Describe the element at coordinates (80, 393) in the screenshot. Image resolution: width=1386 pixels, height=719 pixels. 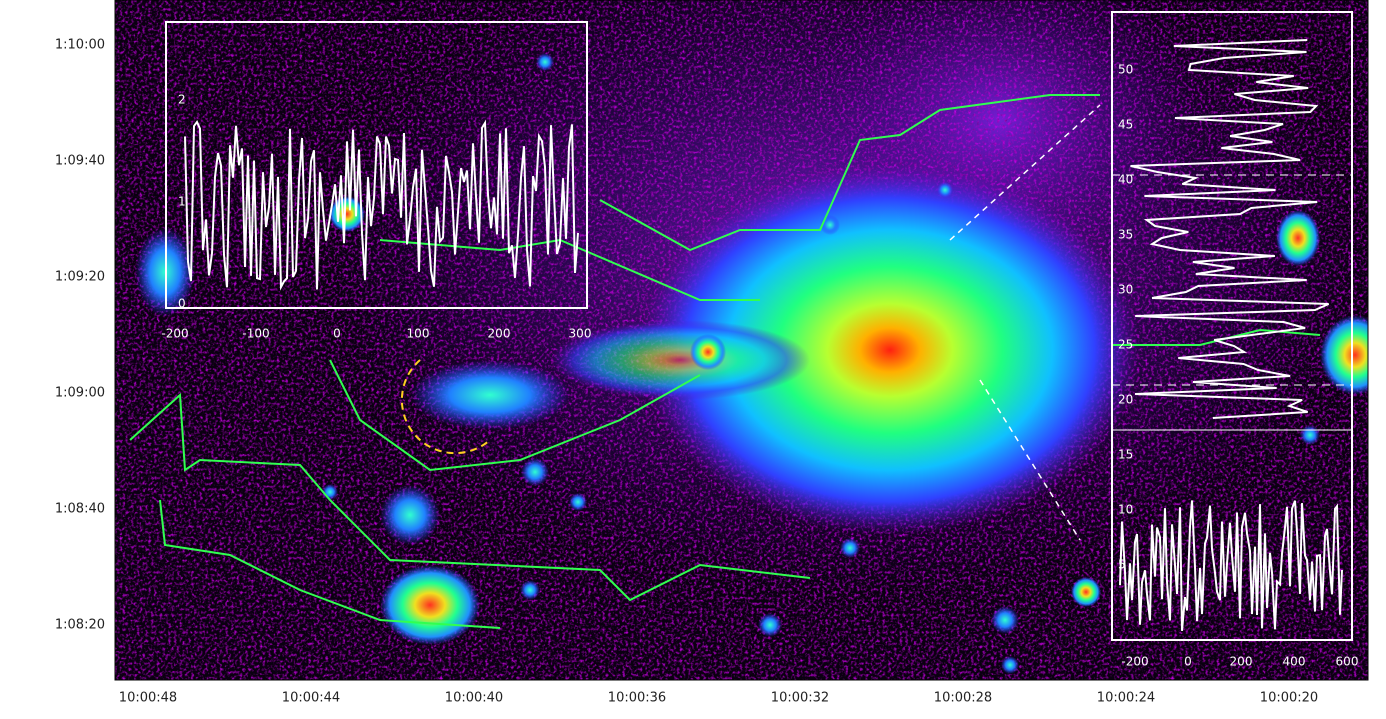
I see `y-tick-label: 1:09:00` at that location.